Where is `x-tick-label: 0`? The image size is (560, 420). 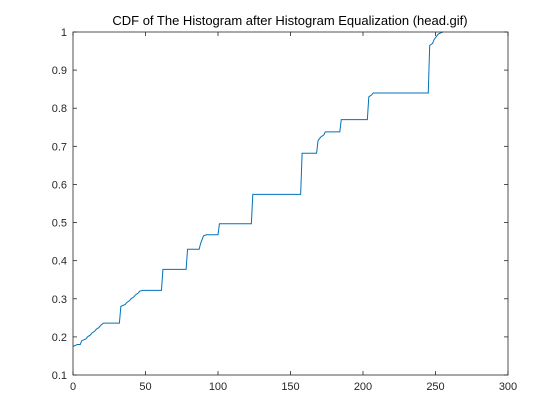
x-tick-label: 0 is located at coordinates (73, 387).